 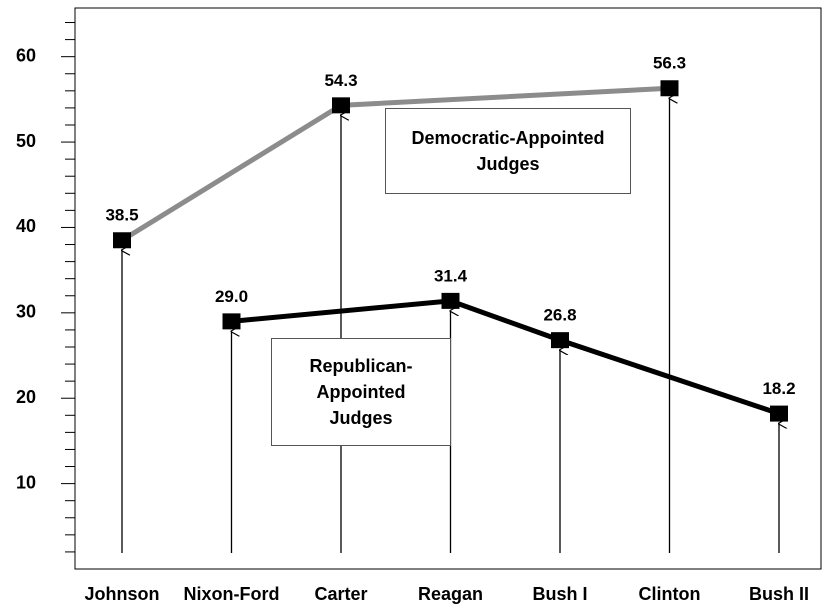 I want to click on legend-label: Republican-Appointed Judges, so click(x=361, y=392).